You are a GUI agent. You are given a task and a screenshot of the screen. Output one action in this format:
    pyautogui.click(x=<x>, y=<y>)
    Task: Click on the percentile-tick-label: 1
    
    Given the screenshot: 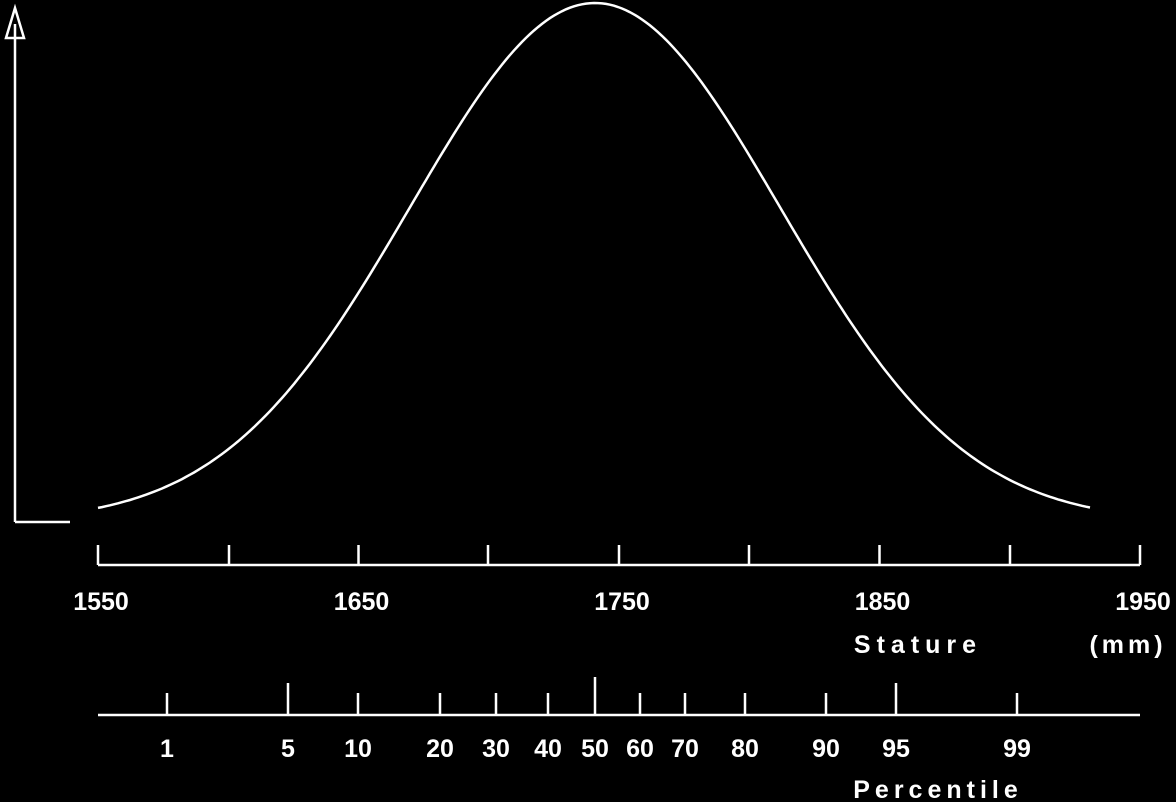 What is the action you would take?
    pyautogui.click(x=167, y=749)
    